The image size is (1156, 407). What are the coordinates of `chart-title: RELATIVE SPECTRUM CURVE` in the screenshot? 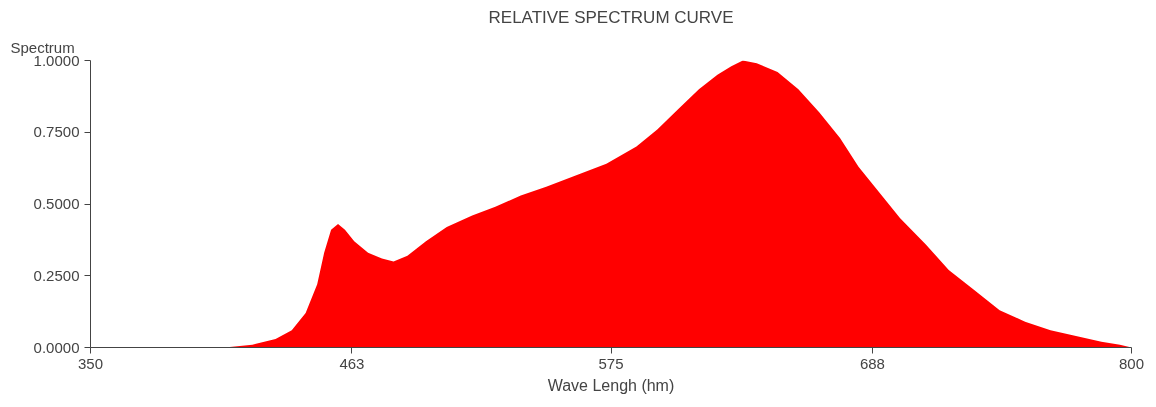 It's located at (611, 17).